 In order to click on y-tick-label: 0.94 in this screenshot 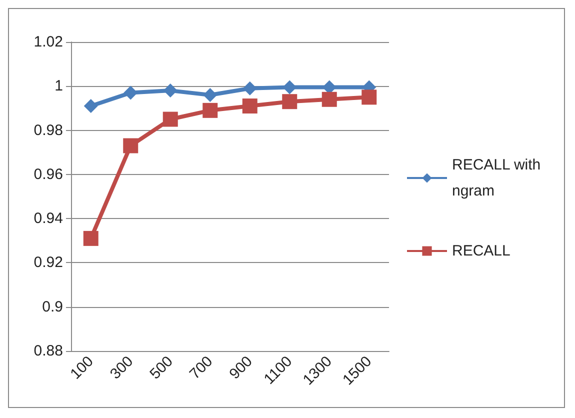, I will do `click(48, 219)`.